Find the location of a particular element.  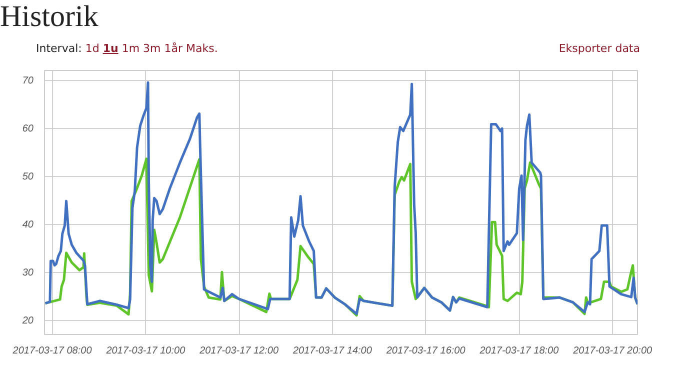

x-tick-label: 2017-03-17 08:00 is located at coordinates (52, 351).